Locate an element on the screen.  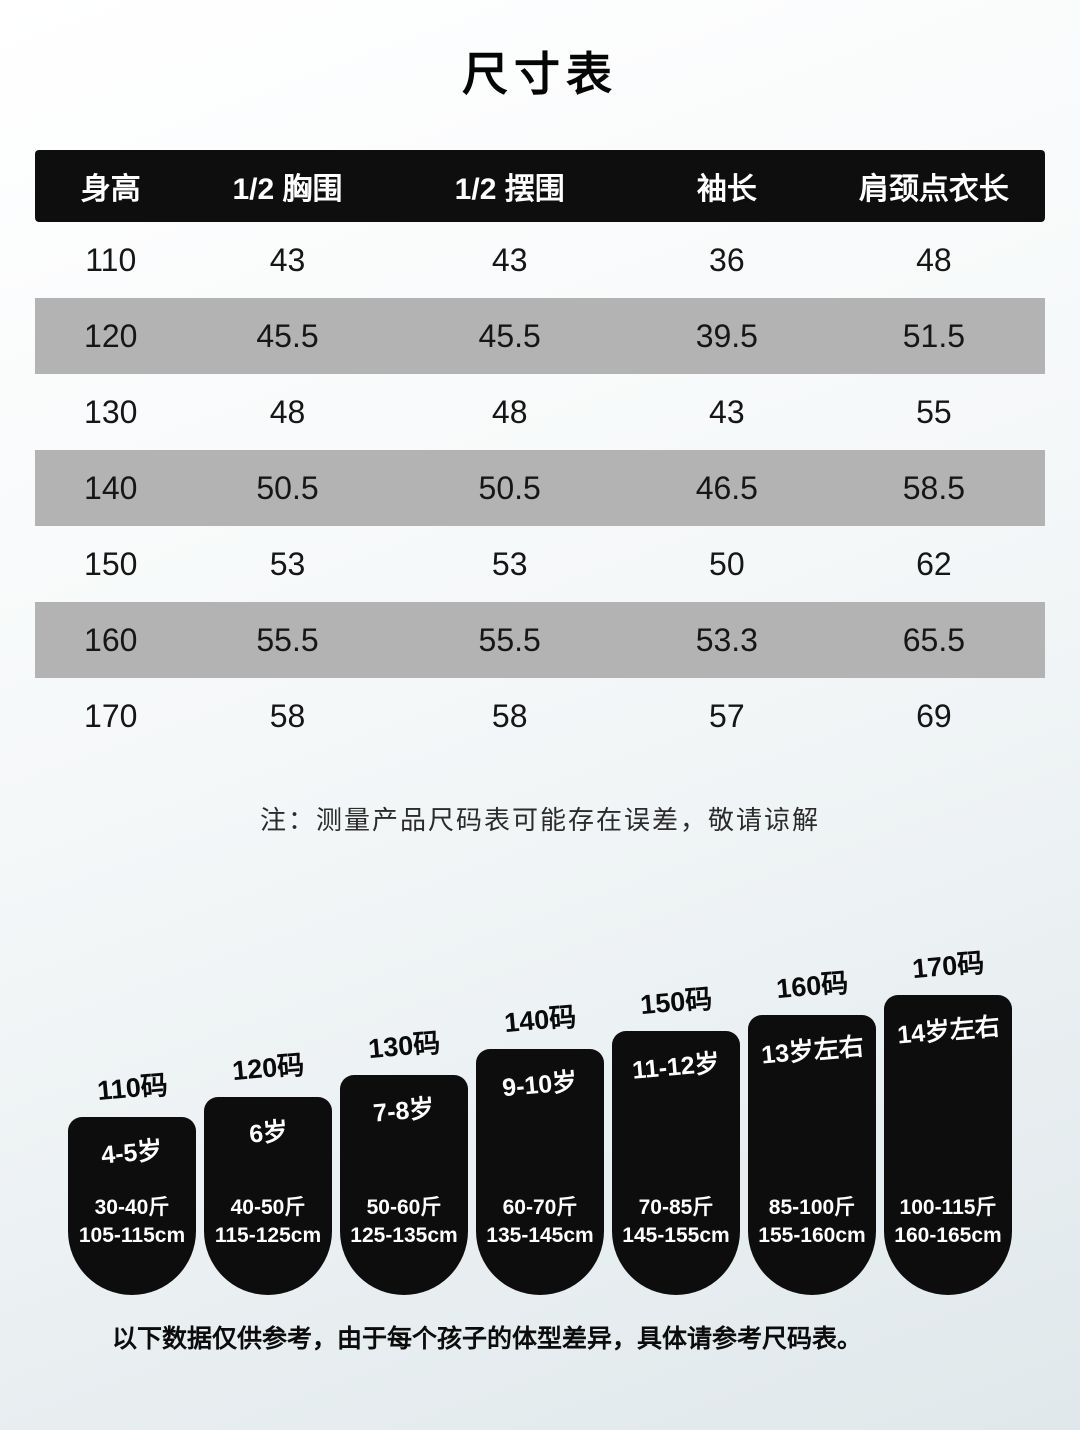
page-title: 尺寸表 is located at coordinates (540, 74).